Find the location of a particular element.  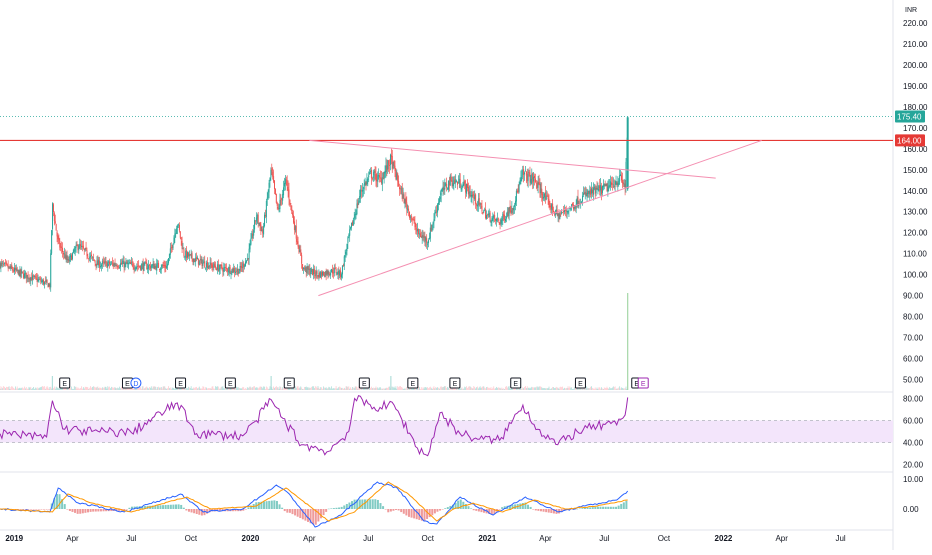

time-axis-tick-label: 2021 is located at coordinates (487, 538).